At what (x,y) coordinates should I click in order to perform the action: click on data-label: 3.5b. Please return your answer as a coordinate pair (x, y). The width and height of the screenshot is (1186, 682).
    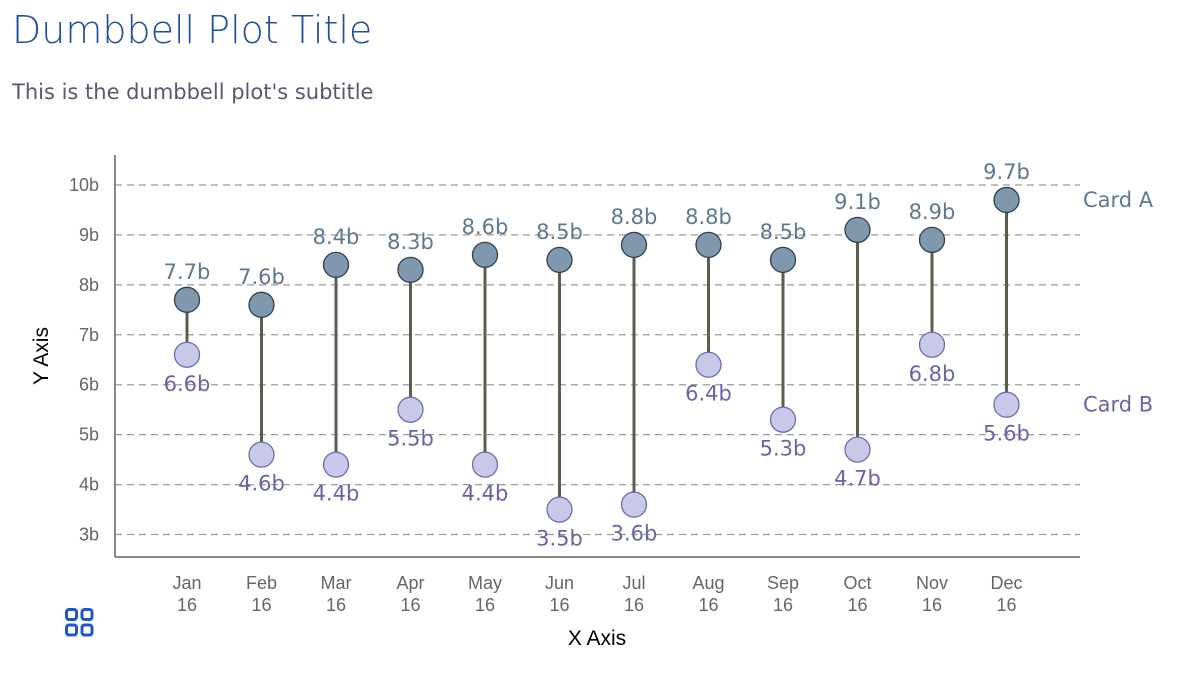
    Looking at the image, I should click on (559, 539).